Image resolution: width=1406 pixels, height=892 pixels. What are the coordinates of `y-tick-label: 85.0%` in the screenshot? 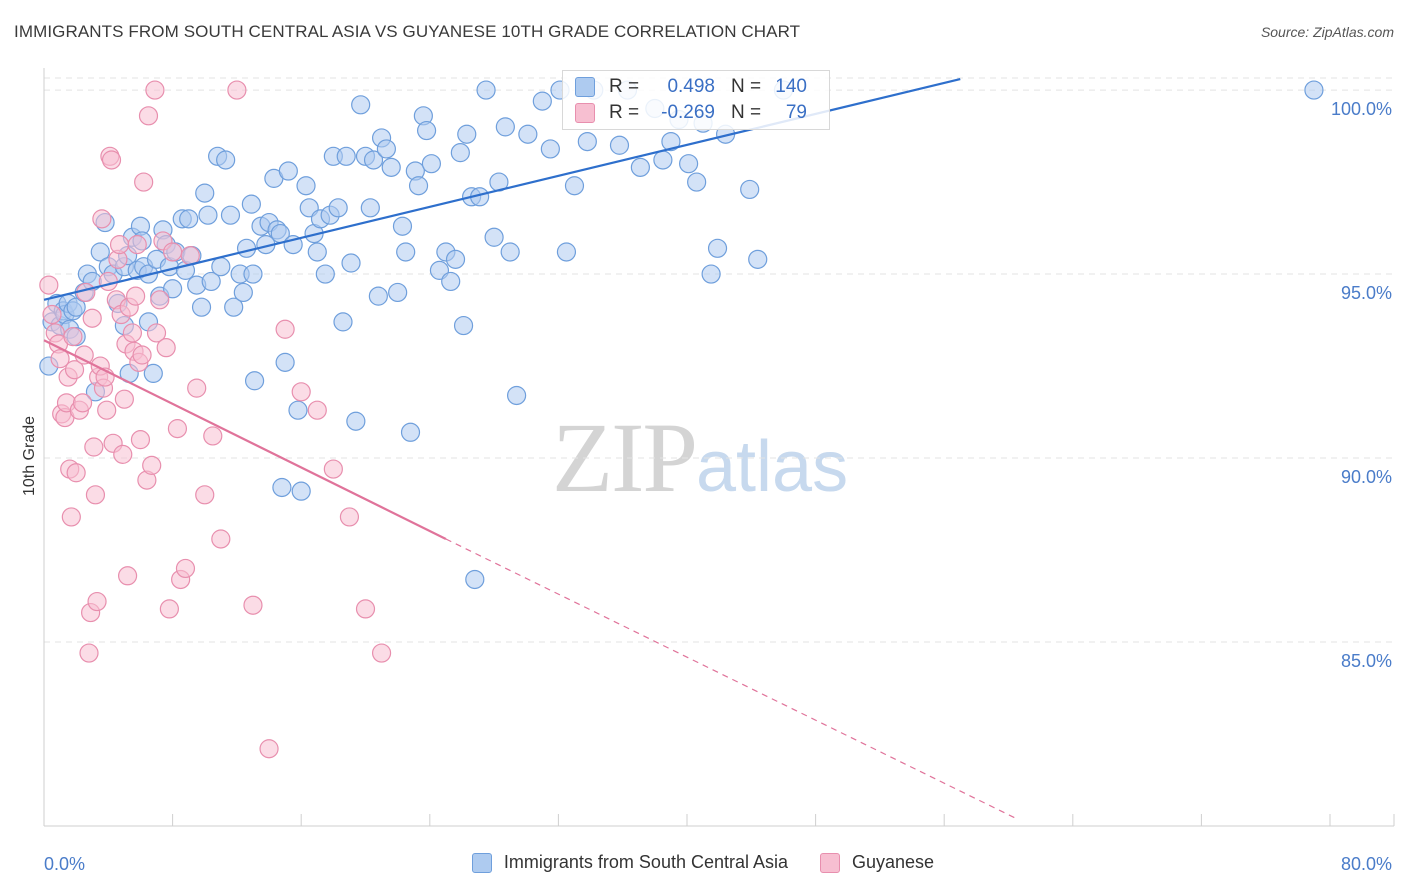 It's located at (1366, 661).